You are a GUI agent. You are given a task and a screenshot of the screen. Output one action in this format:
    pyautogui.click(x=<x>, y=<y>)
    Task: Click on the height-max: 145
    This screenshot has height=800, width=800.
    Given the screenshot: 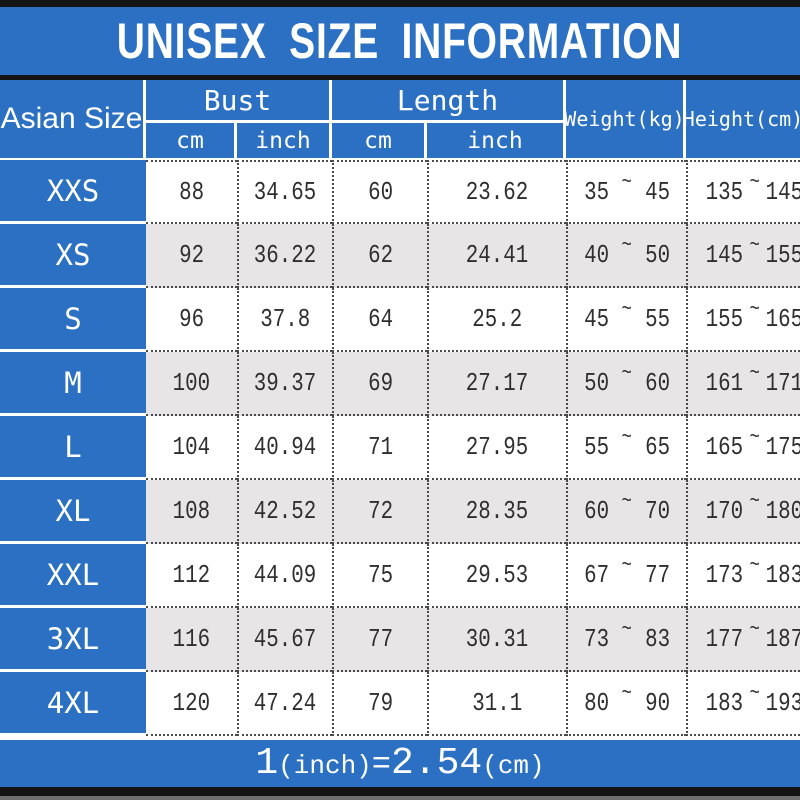 What is the action you would take?
    pyautogui.click(x=782, y=192)
    